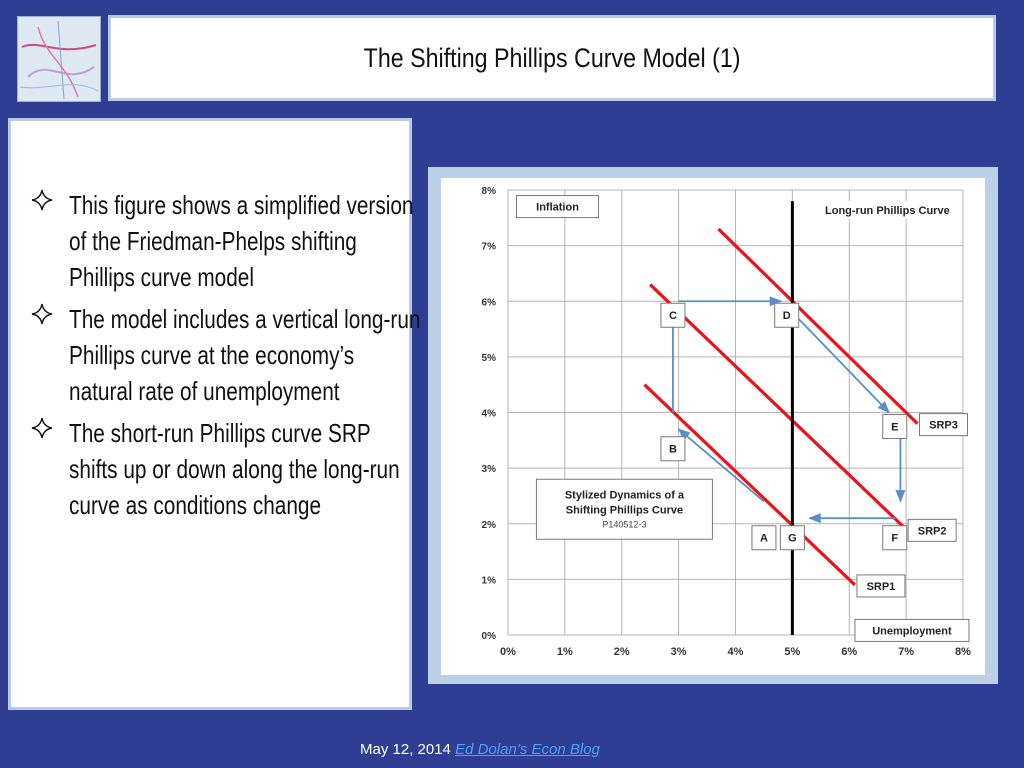 The width and height of the screenshot is (1024, 768). I want to click on logo, so click(59, 59).